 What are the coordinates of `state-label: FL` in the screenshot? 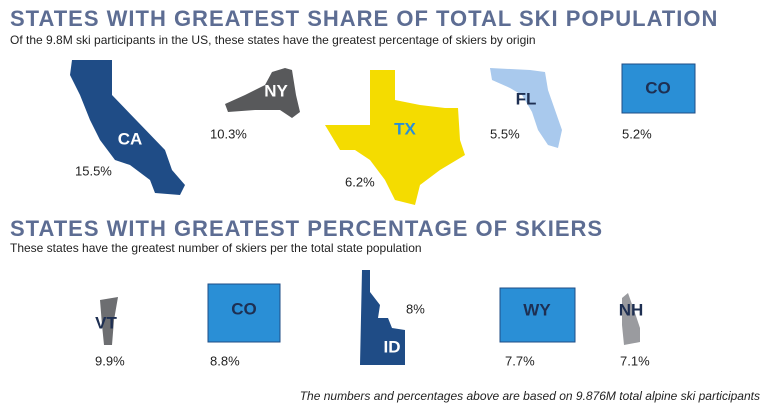 It's located at (526, 98).